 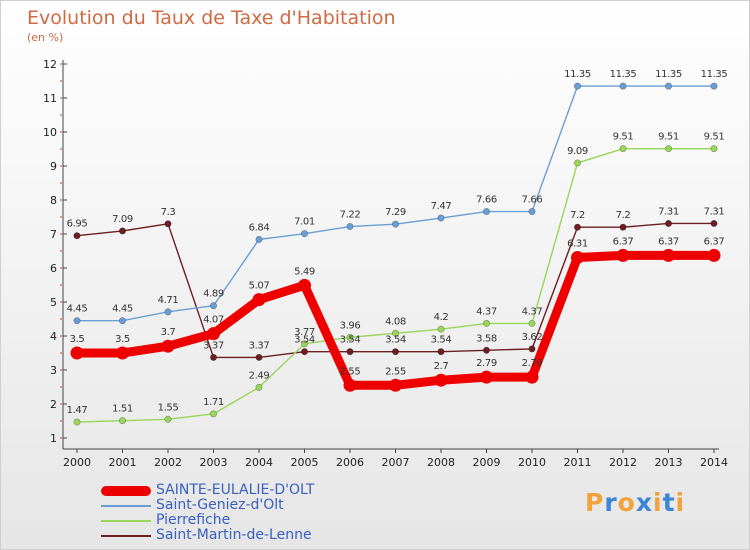 I want to click on y-tick-label: 5, so click(x=53, y=302).